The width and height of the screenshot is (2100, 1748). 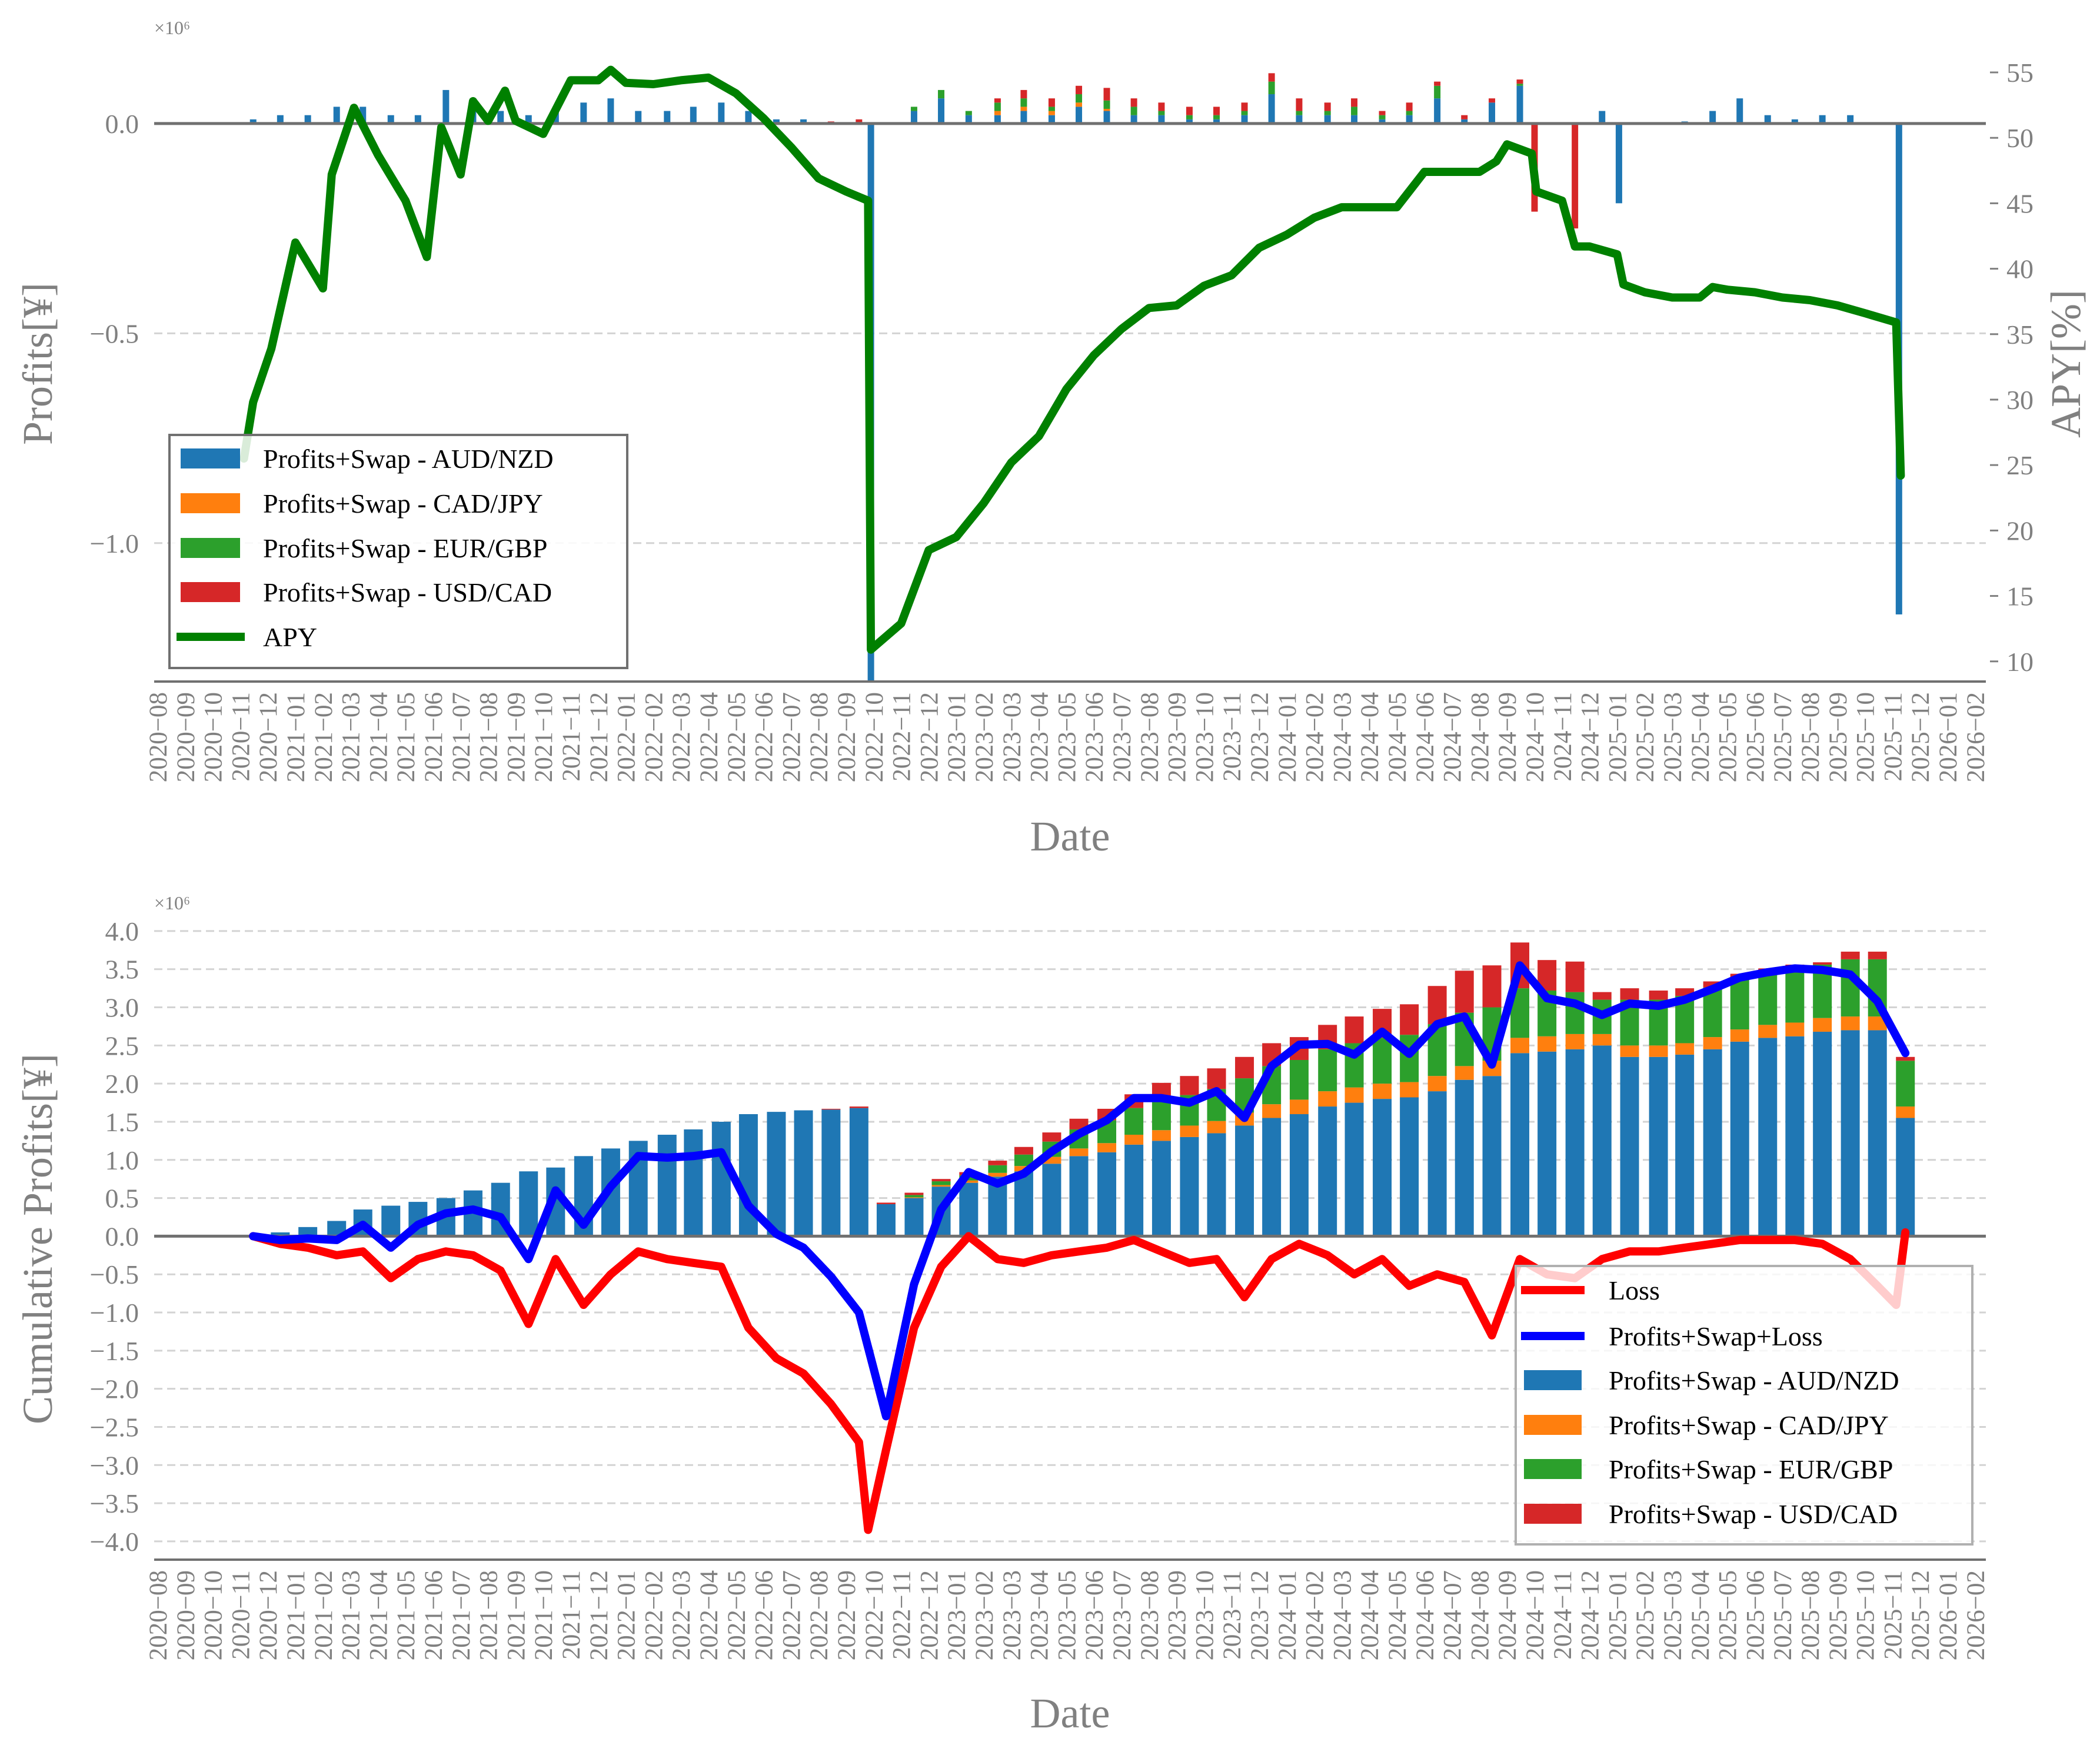 What do you see at coordinates (1150, 1615) in the screenshot?
I see `x-tick-label: 2023−08` at bounding box center [1150, 1615].